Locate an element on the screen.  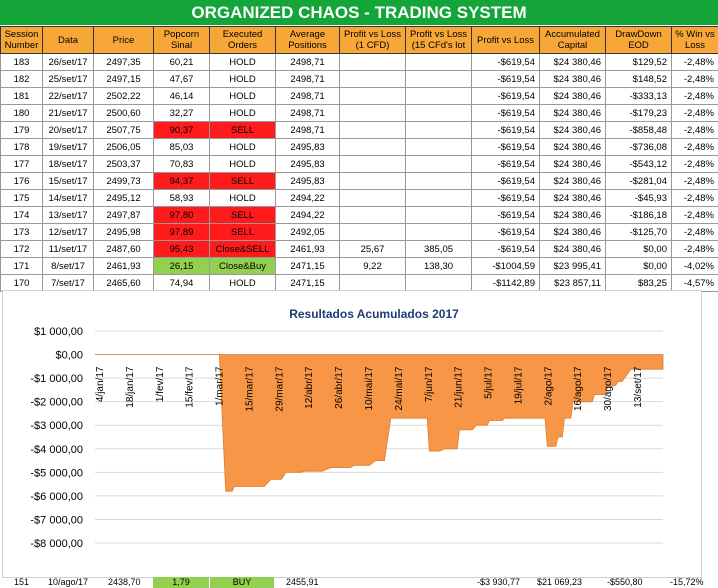
y-tick-label: -$1 000,00 is located at coordinates (56, 379).